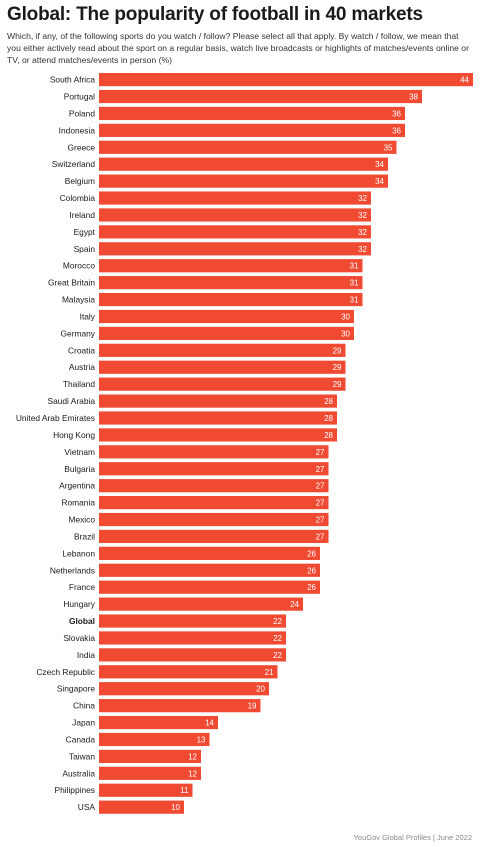  I want to click on value-label-indonesia: 36, so click(396, 130).